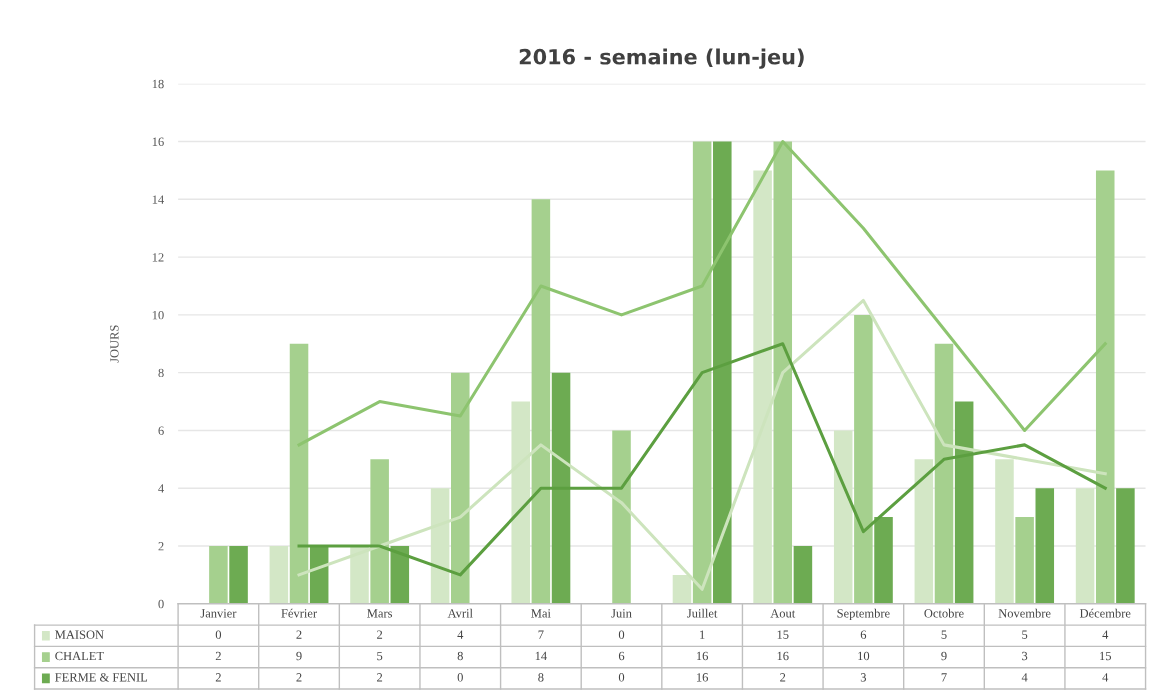 The image size is (1149, 698). What do you see at coordinates (161, 430) in the screenshot?
I see `y-tick-label: 6` at bounding box center [161, 430].